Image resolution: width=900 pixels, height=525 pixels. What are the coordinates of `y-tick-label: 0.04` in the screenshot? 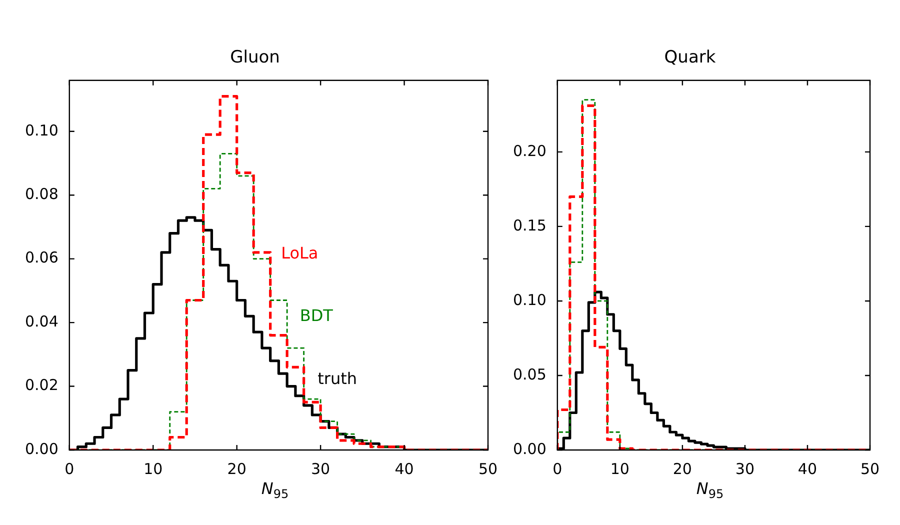 It's located at (41, 321).